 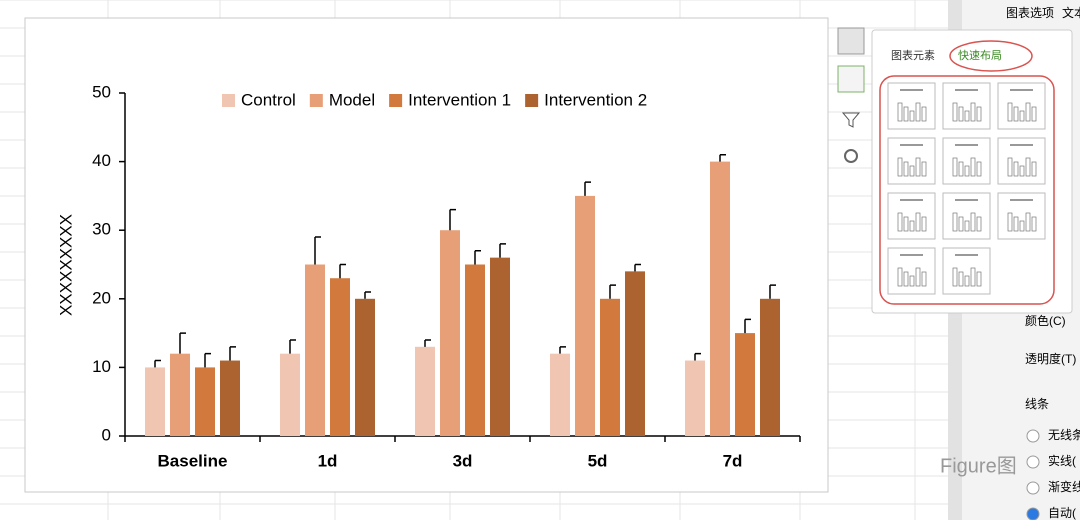 I want to click on option-label: 渐变线, so click(x=1064, y=486).